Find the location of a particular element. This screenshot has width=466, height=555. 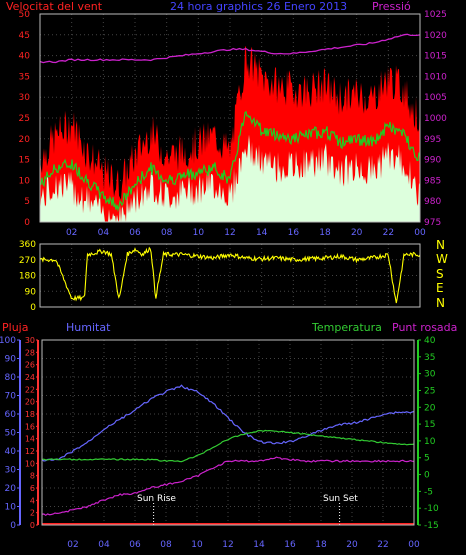

rain-axis-tick: 30 is located at coordinates (30, 340).